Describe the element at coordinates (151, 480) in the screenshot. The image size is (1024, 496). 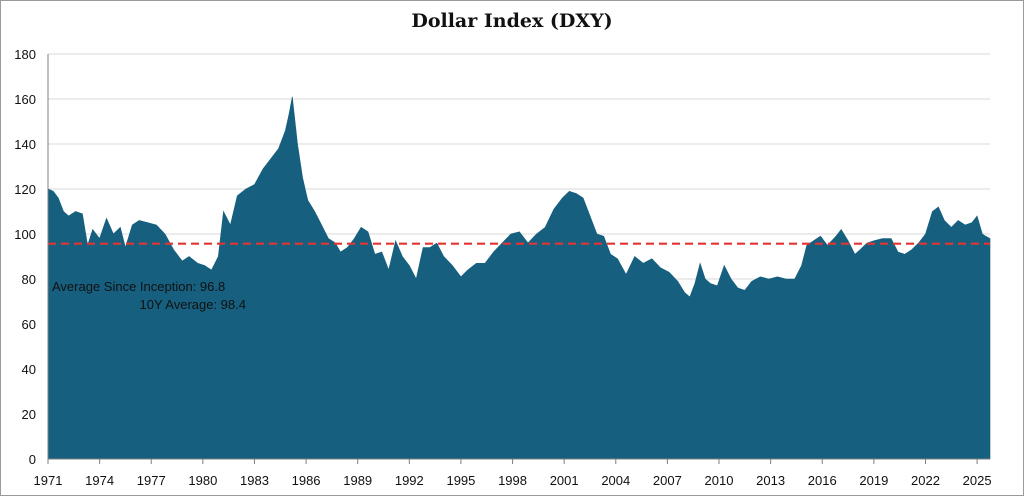
I see `x-tick-1977: 1977` at that location.